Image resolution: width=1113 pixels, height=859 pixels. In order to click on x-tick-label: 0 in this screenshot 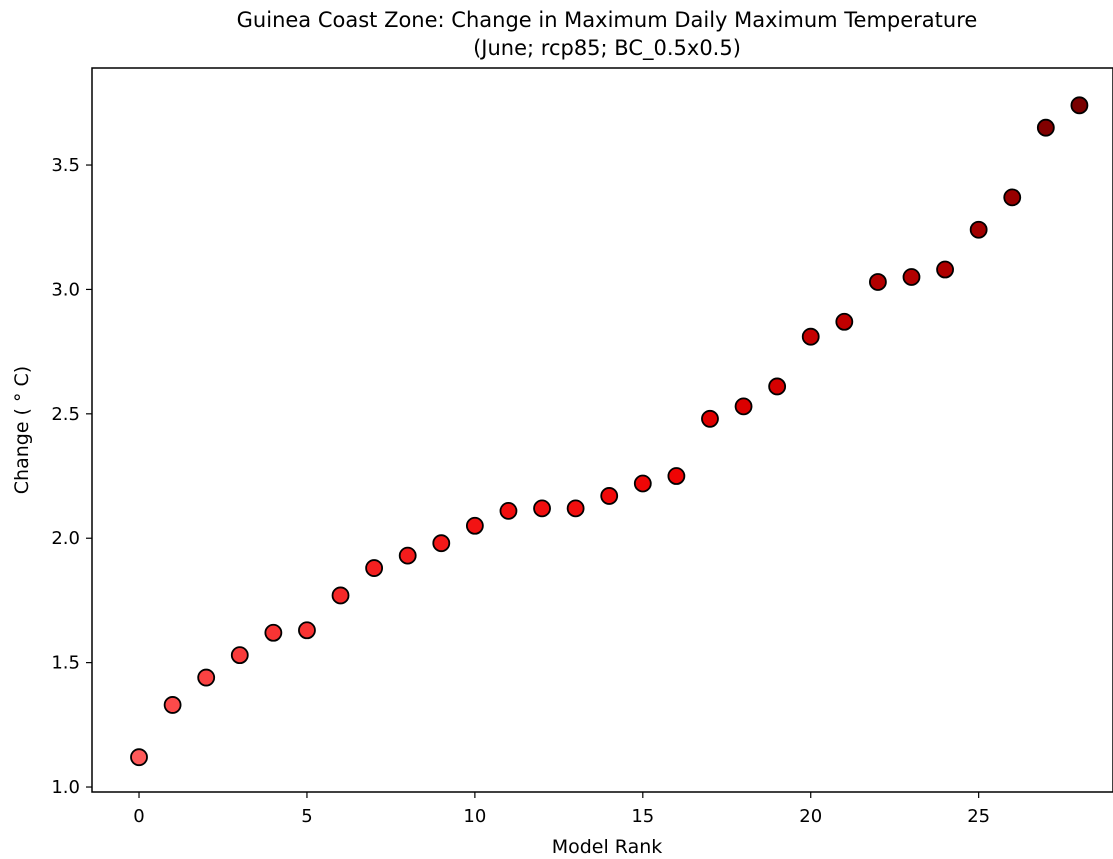, I will do `click(138, 816)`.